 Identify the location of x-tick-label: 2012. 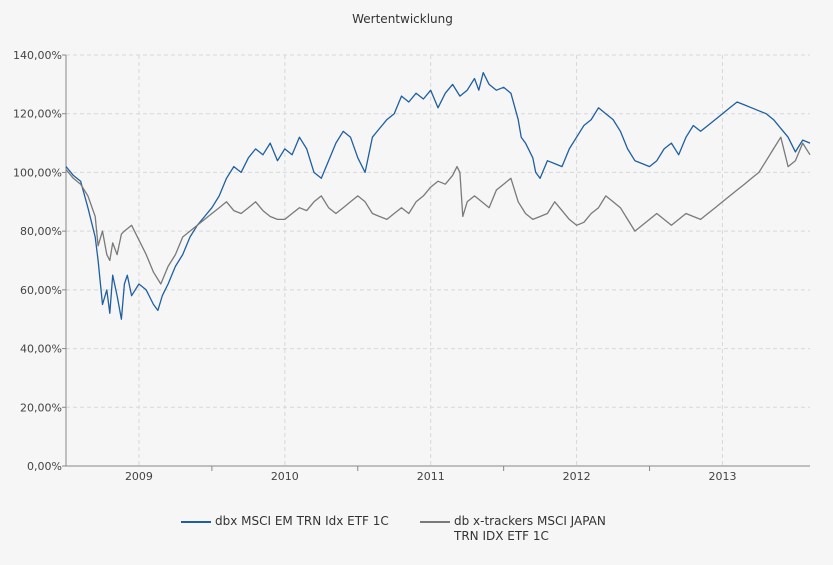
(577, 476).